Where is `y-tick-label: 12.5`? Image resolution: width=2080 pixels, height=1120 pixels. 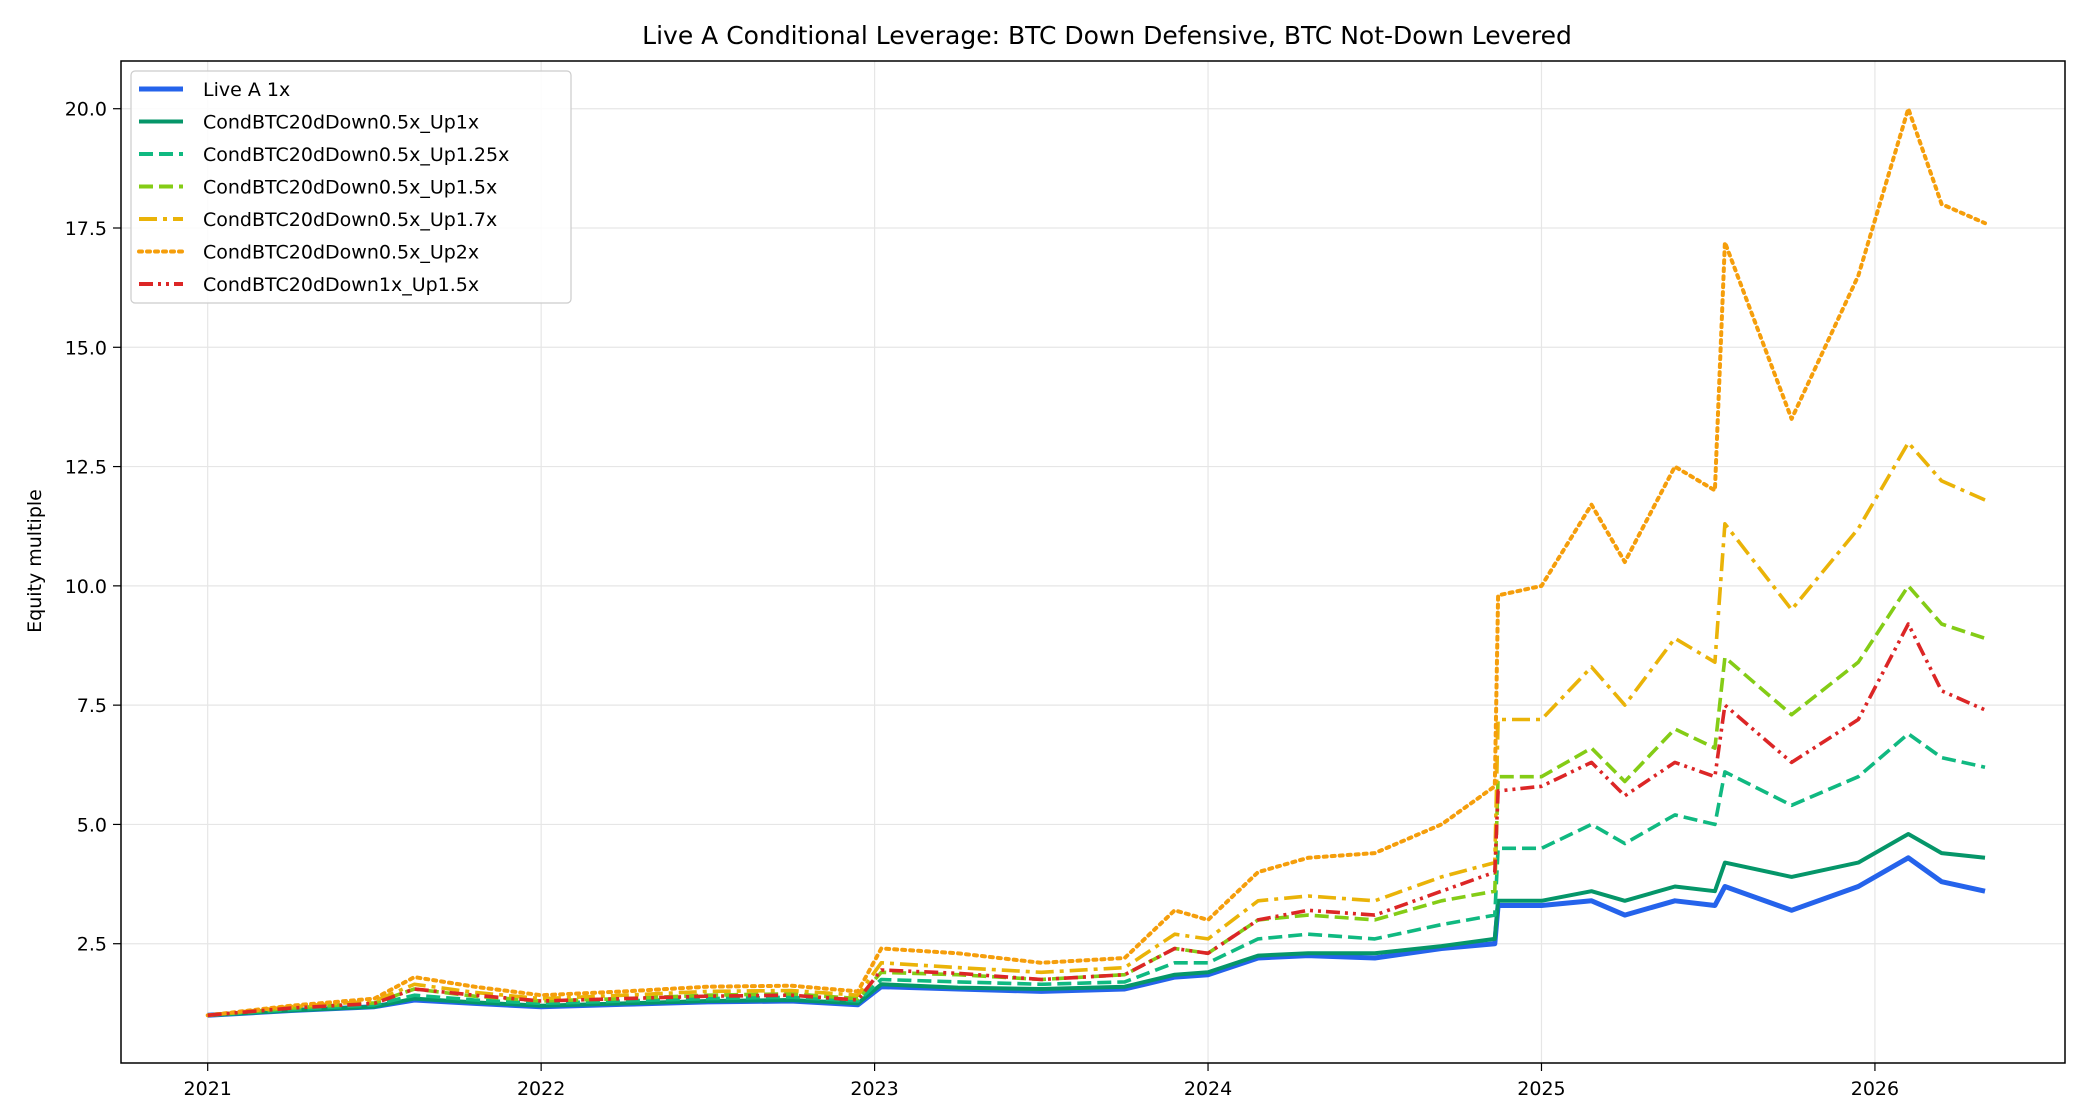 y-tick-label: 12.5 is located at coordinates (86, 468).